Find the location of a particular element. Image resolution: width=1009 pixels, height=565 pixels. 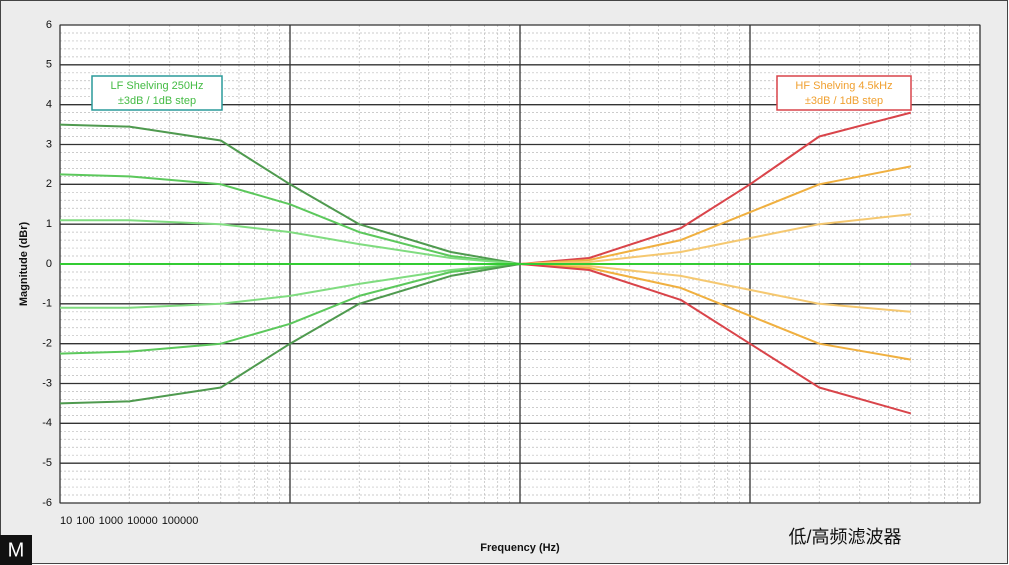

y-tick-label: 4 is located at coordinates (49, 105).